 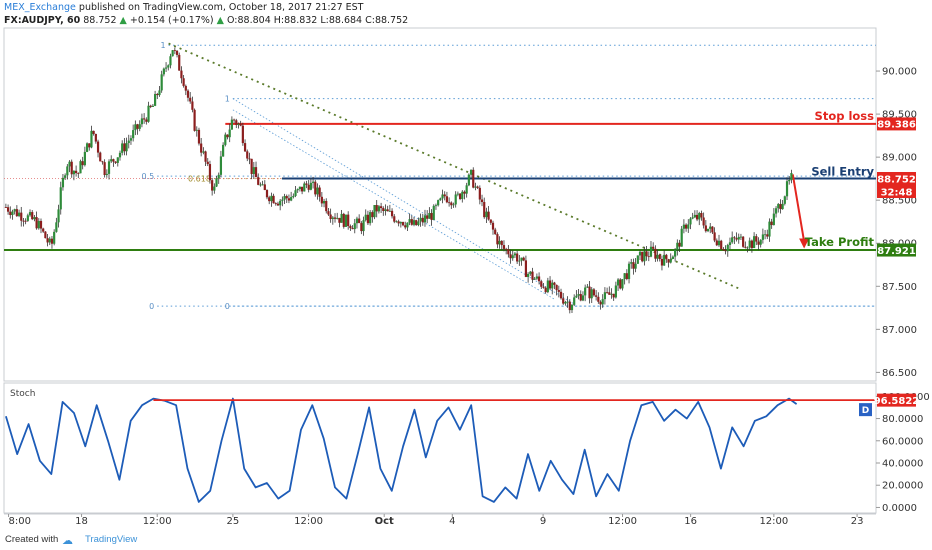 What do you see at coordinates (845, 116) in the screenshot?
I see `stop-loss-label: Stop loss` at bounding box center [845, 116].